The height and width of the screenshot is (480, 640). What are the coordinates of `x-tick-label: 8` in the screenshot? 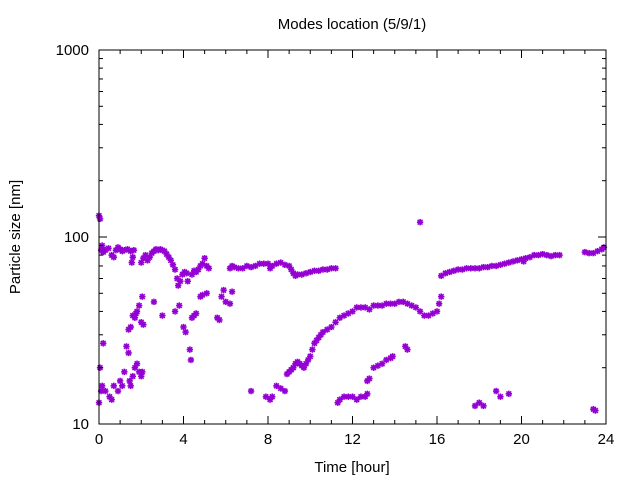 It's located at (268, 439).